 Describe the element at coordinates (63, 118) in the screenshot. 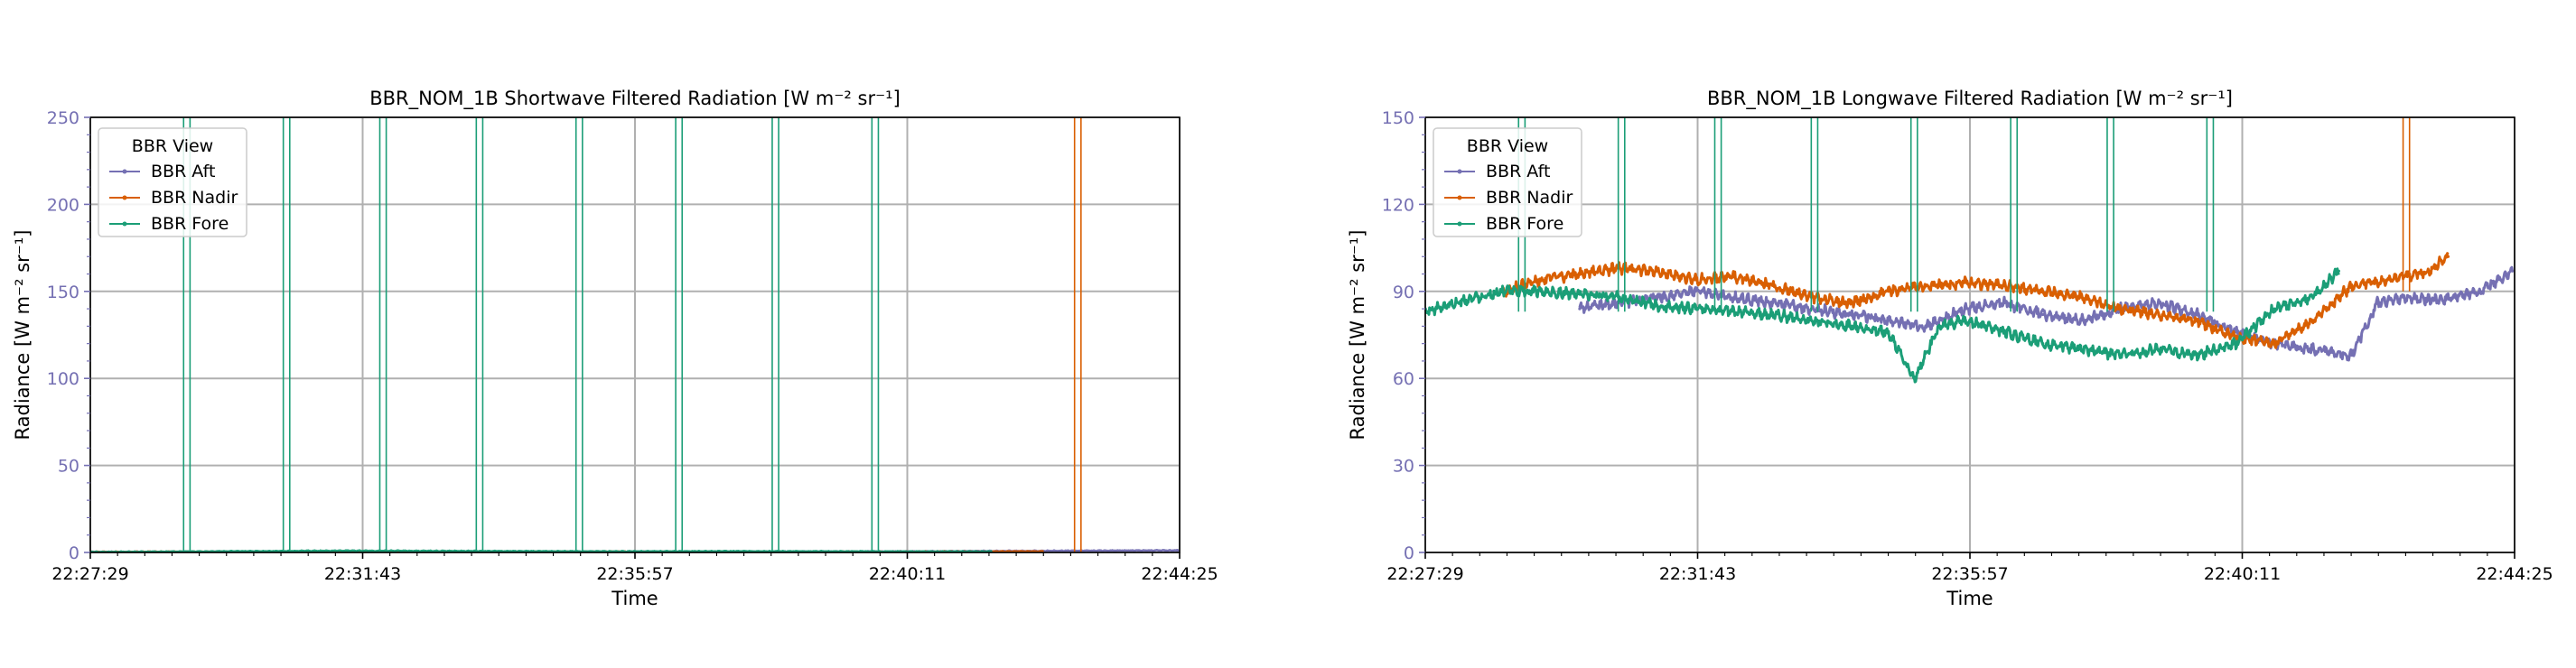

I see `y-tick-label: 250` at that location.